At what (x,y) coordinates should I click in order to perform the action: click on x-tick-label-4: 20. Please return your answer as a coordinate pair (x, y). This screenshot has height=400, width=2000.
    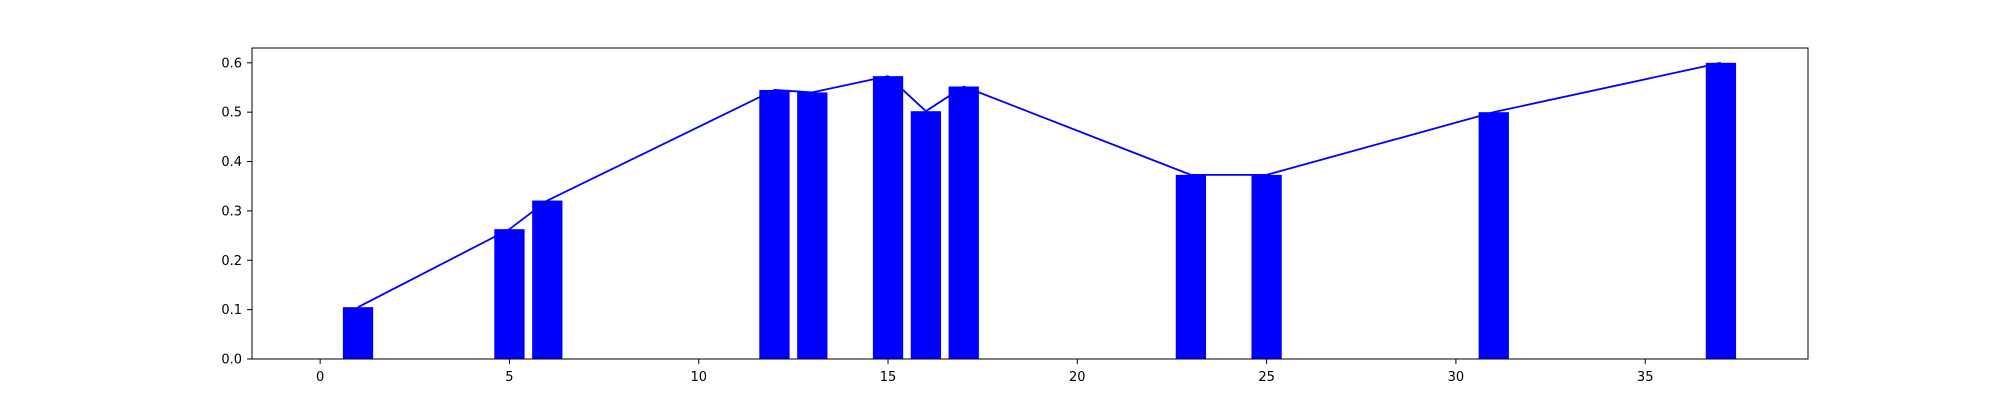
    Looking at the image, I should click on (1077, 377).